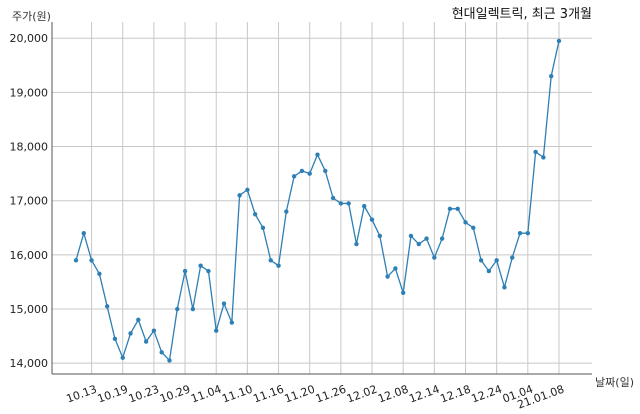 Image resolution: width=640 pixels, height=414 pixels. Describe the element at coordinates (455, 394) in the screenshot. I see `x-tick-label: 12.18` at that location.